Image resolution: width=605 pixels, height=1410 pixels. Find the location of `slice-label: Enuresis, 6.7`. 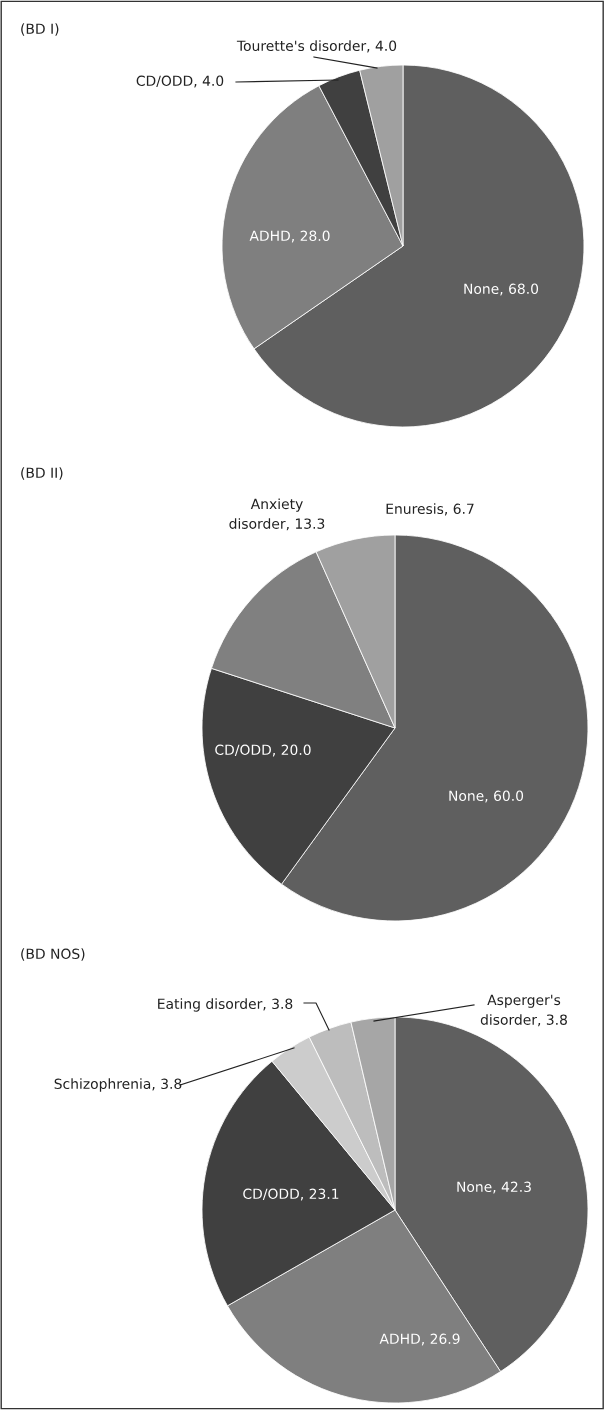

slice-label: Enuresis, 6.7 is located at coordinates (430, 509).